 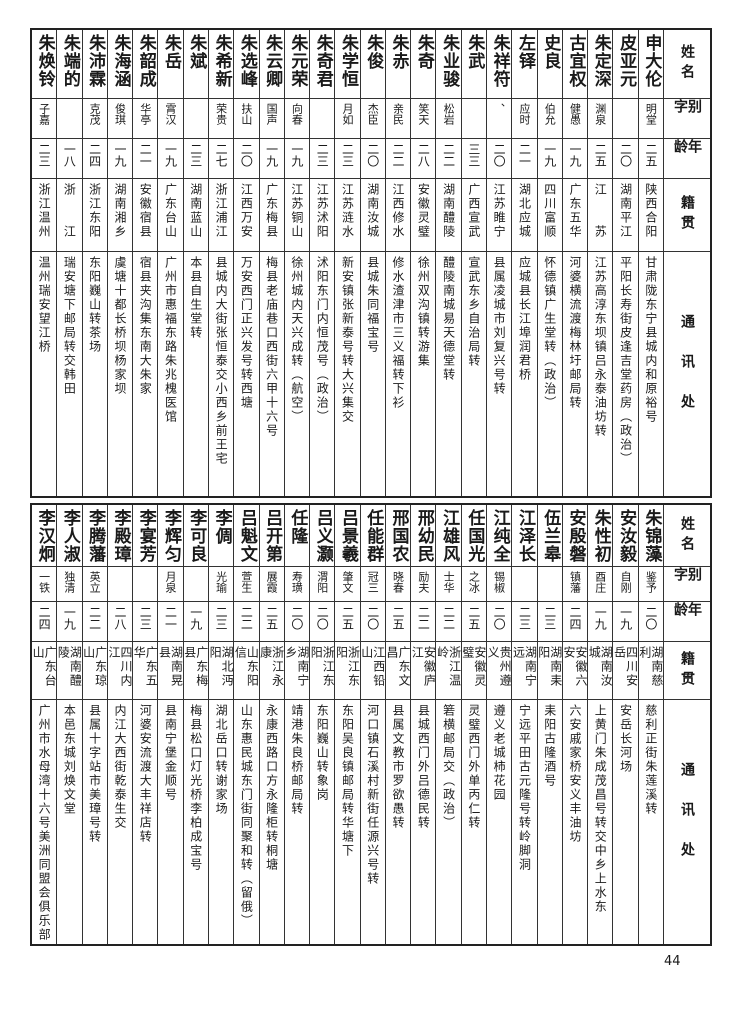 What do you see at coordinates (297, 667) in the screenshot?
I see `native-text: 湖南宁乡` at bounding box center [297, 667].